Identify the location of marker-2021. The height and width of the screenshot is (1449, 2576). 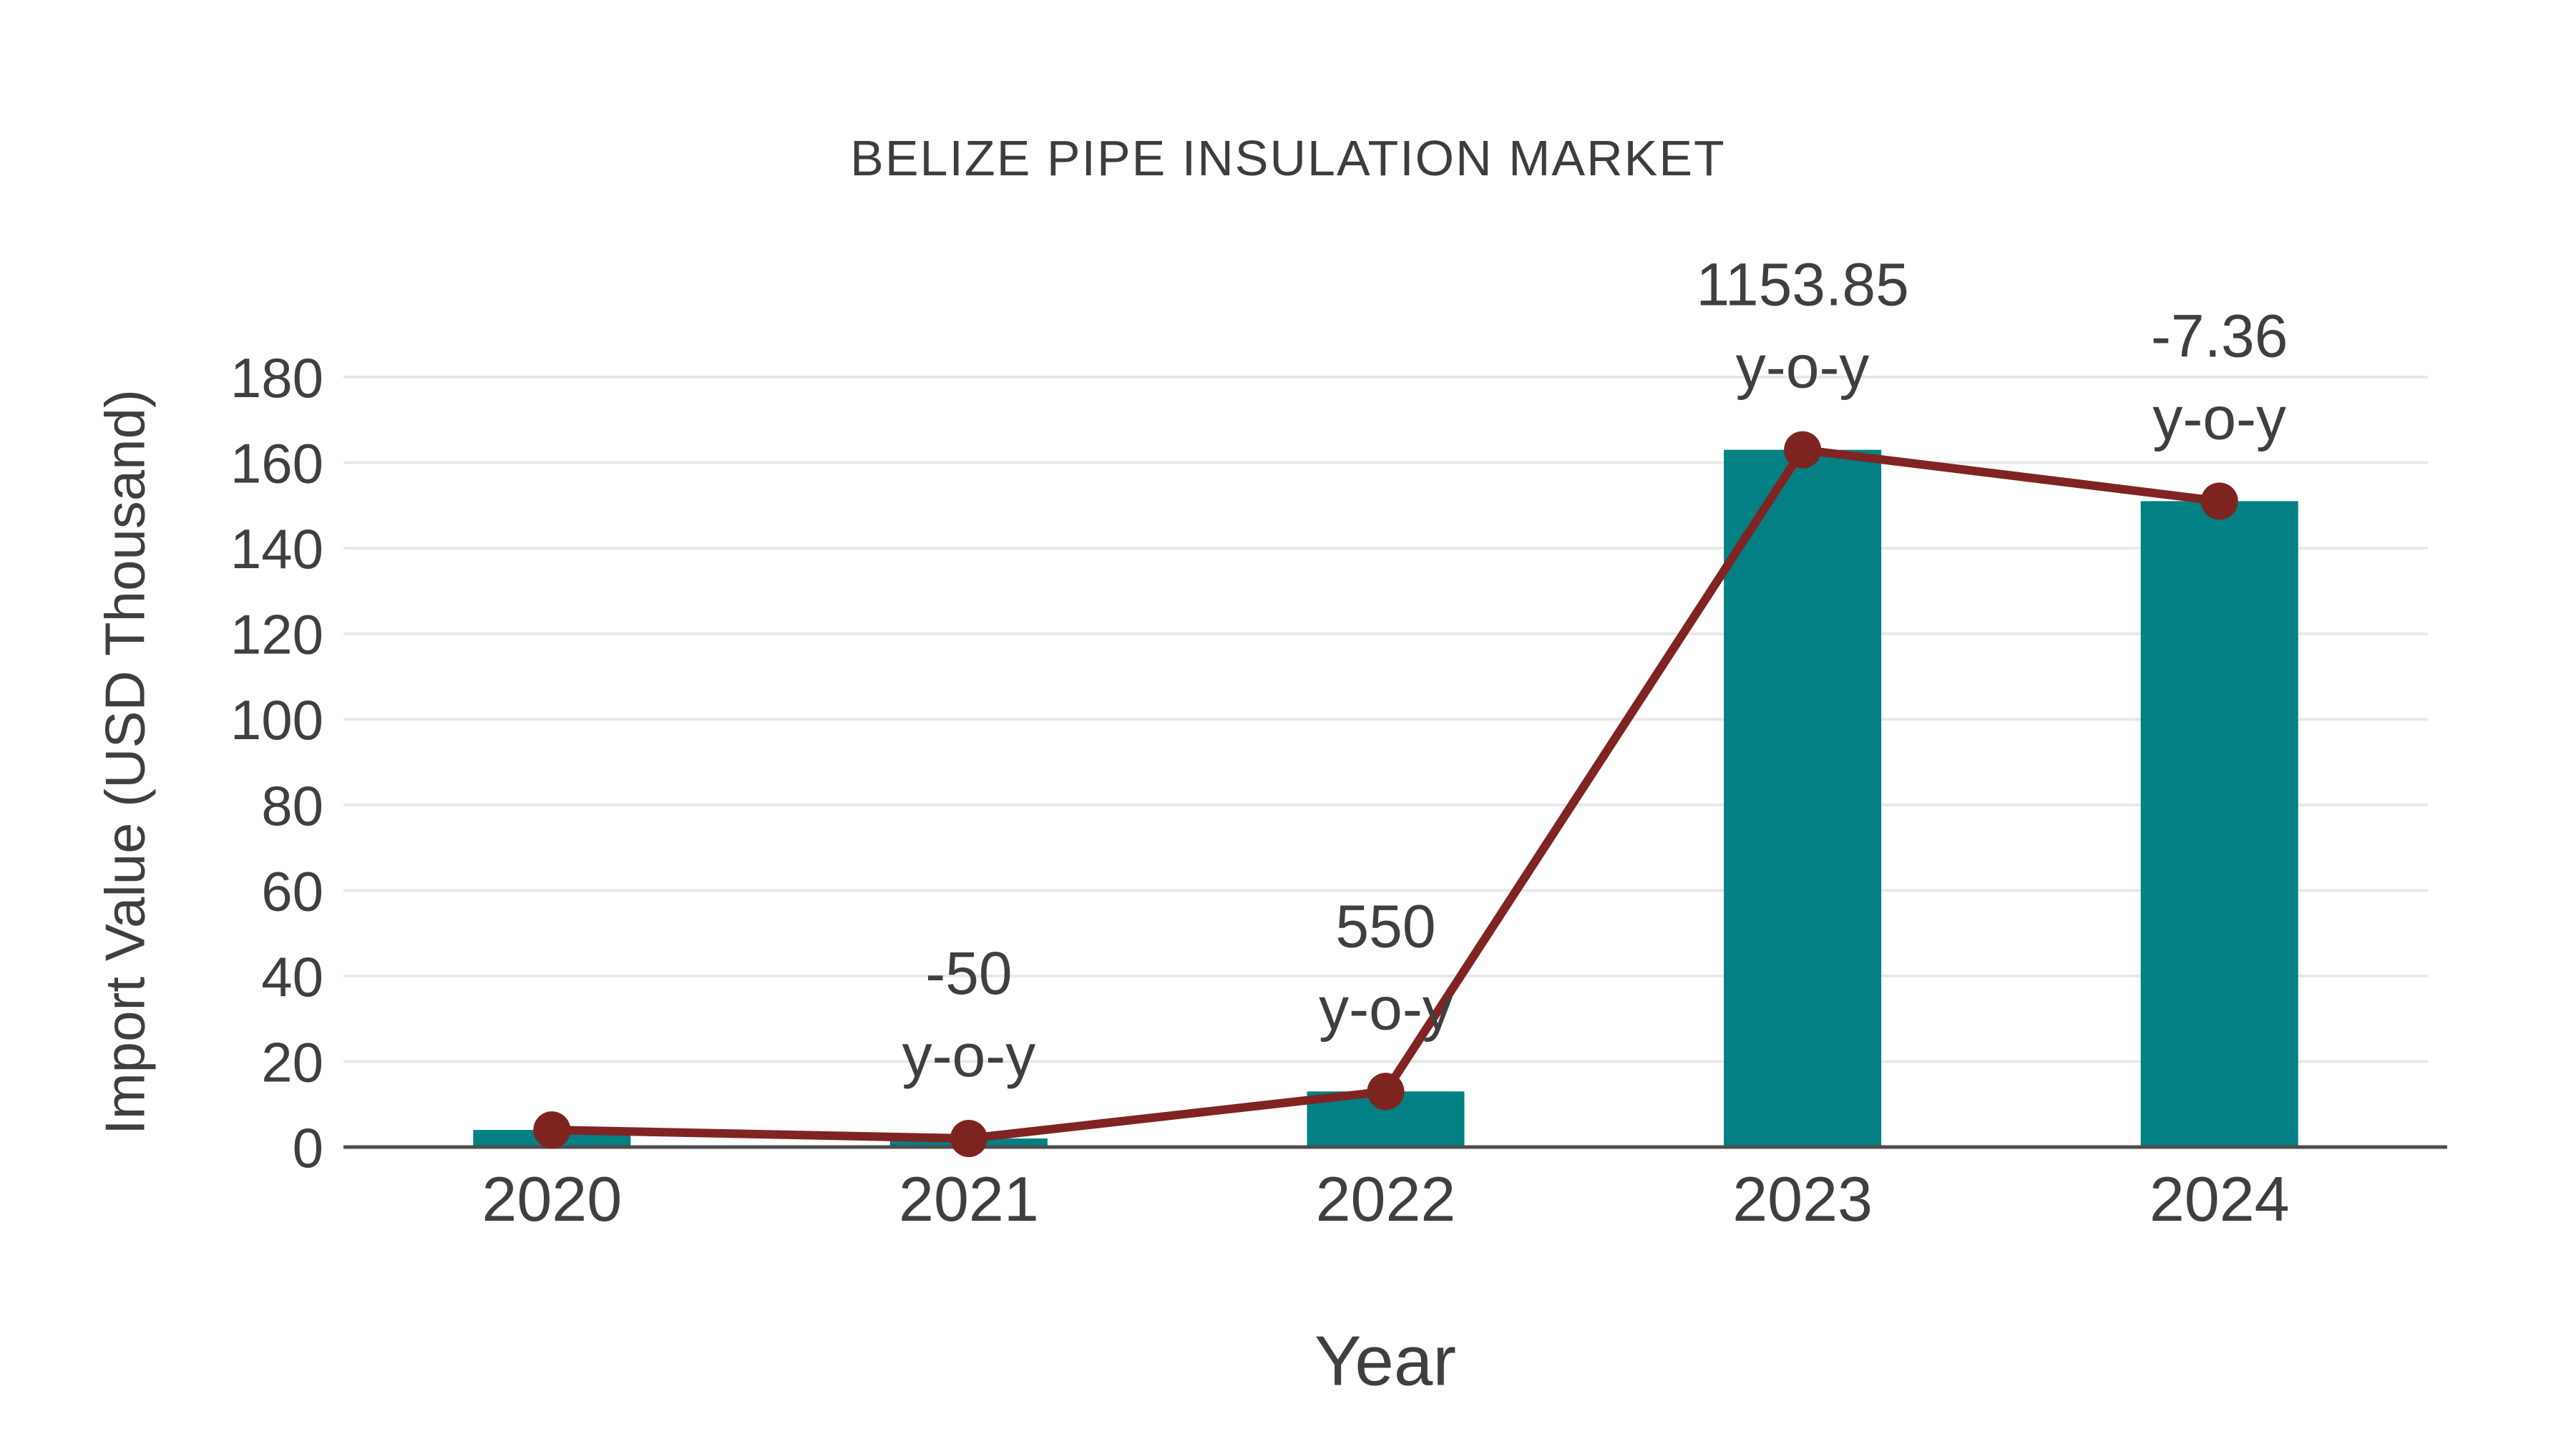
(968, 1139).